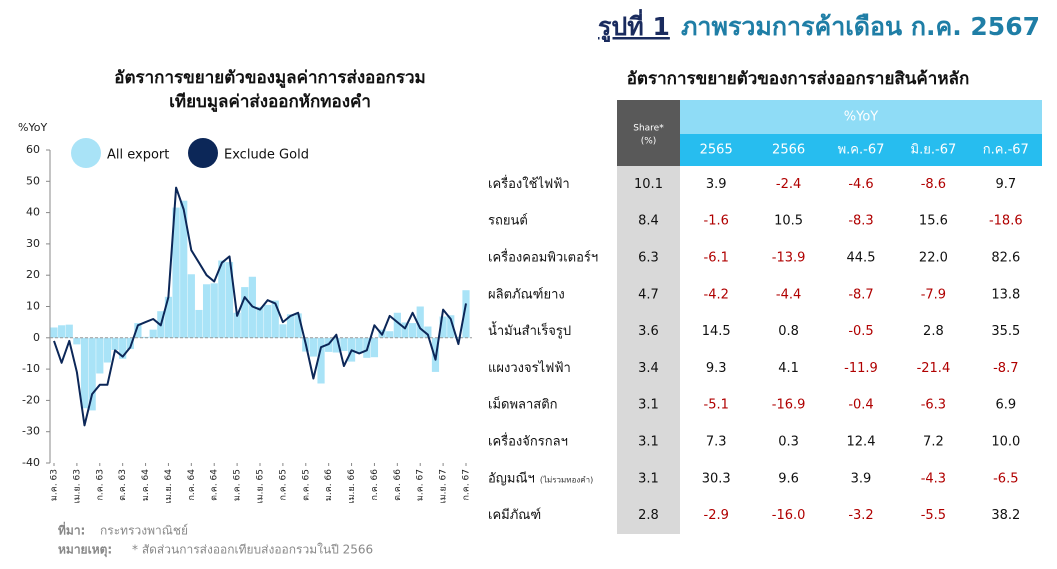 The width and height of the screenshot is (1057, 569). Describe the element at coordinates (32, 127) in the screenshot. I see `y-axis-label: %YoY` at that location.